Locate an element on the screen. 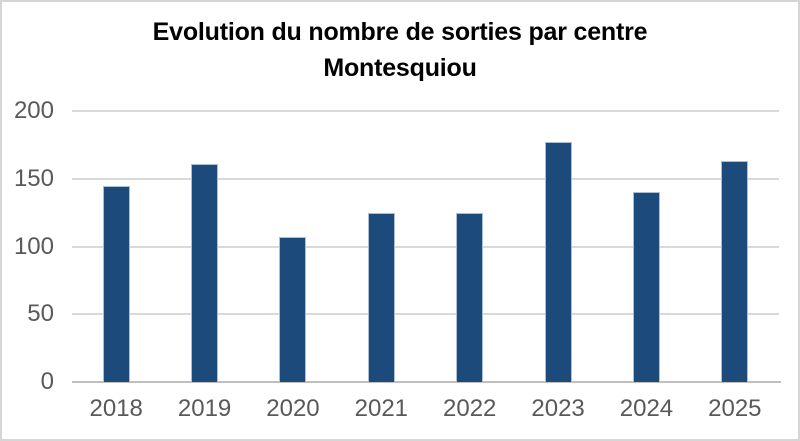 The height and width of the screenshot is (441, 800). bar-2021 is located at coordinates (381, 297).